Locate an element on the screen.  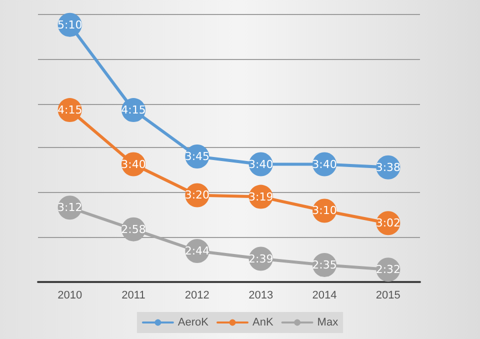
legend-label: AeroK is located at coordinates (194, 322).